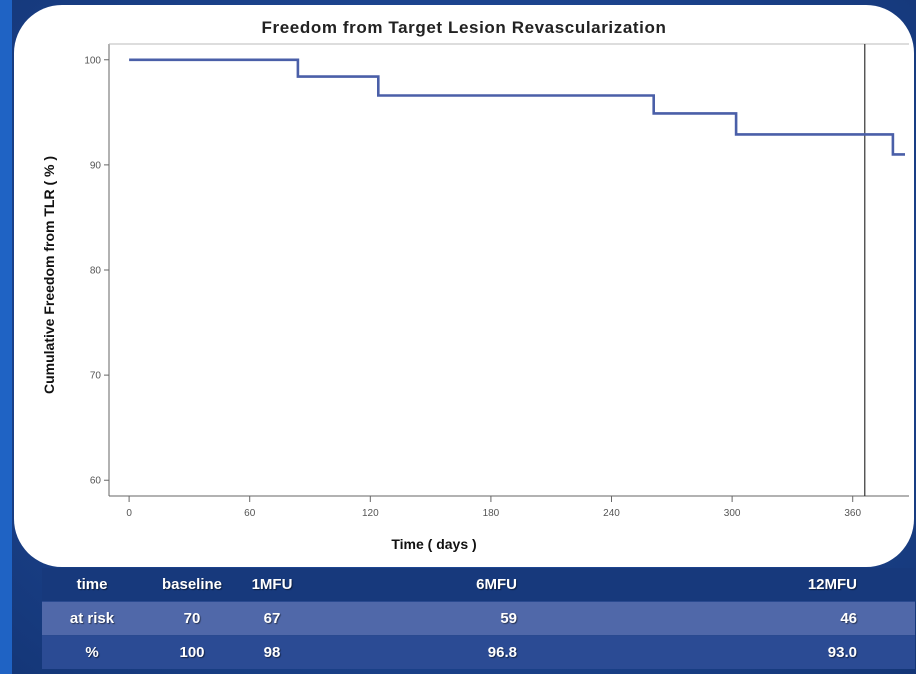 This screenshot has width=916, height=674. What do you see at coordinates (806, 618) in the screenshot?
I see `cell-at-risk-12mfu: 46` at bounding box center [806, 618].